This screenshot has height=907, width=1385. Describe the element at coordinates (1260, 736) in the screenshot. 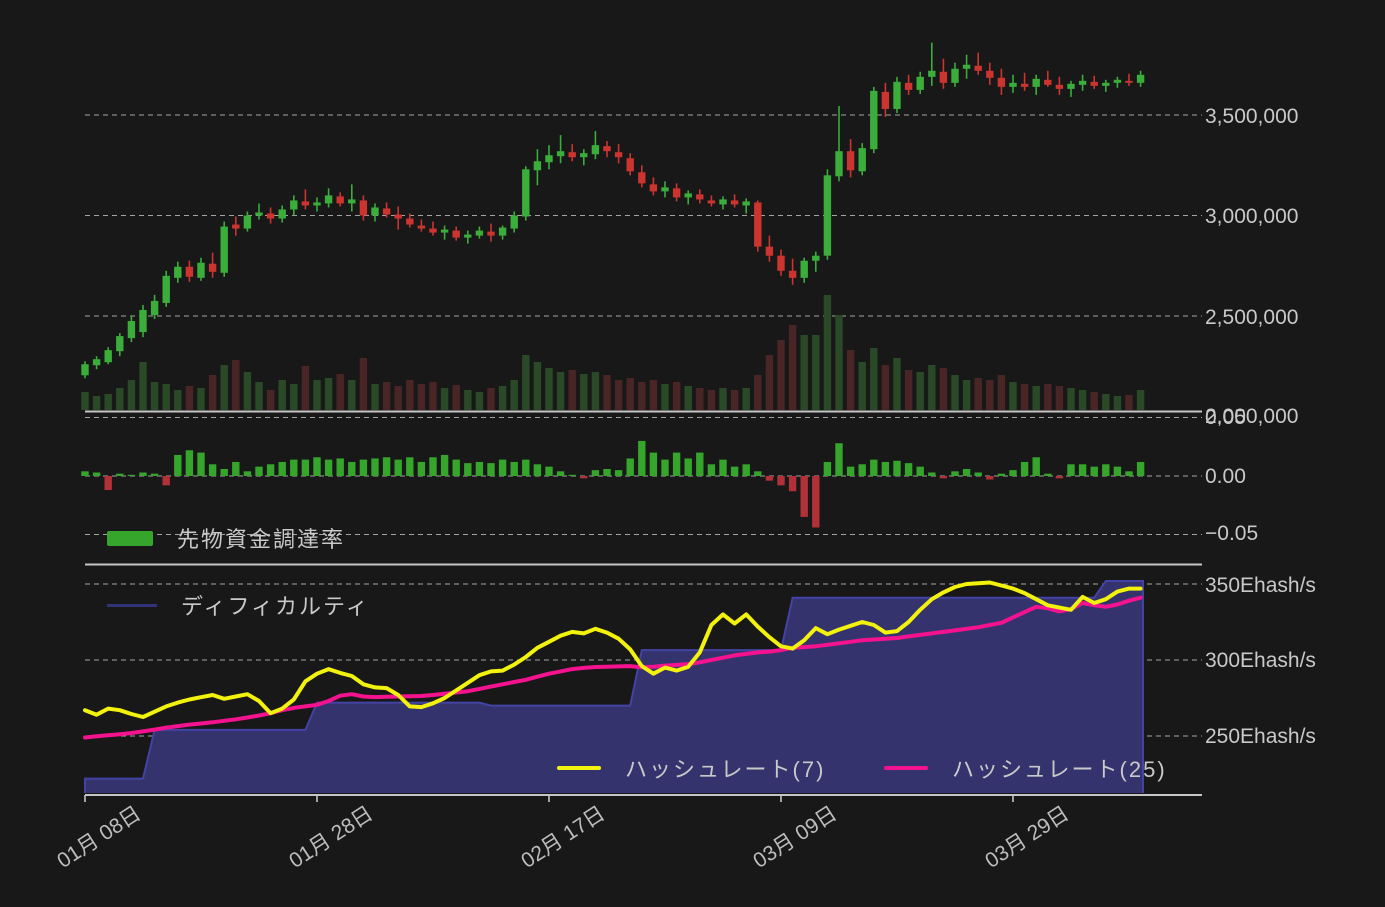

I see `hashrate-axis-label: 250Ehash/s` at that location.